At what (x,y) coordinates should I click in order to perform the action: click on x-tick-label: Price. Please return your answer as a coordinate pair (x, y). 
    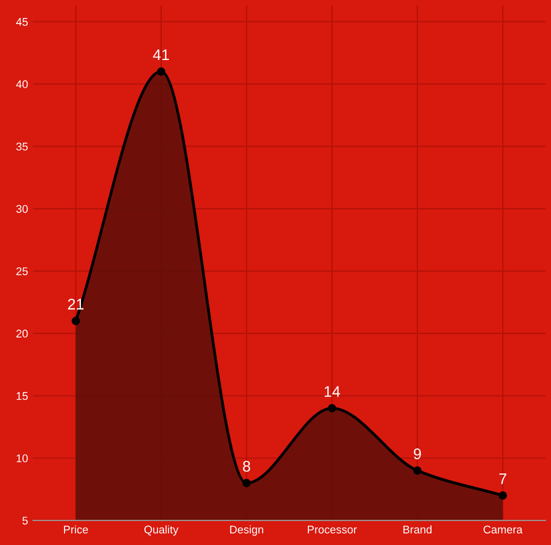
    Looking at the image, I should click on (76, 529).